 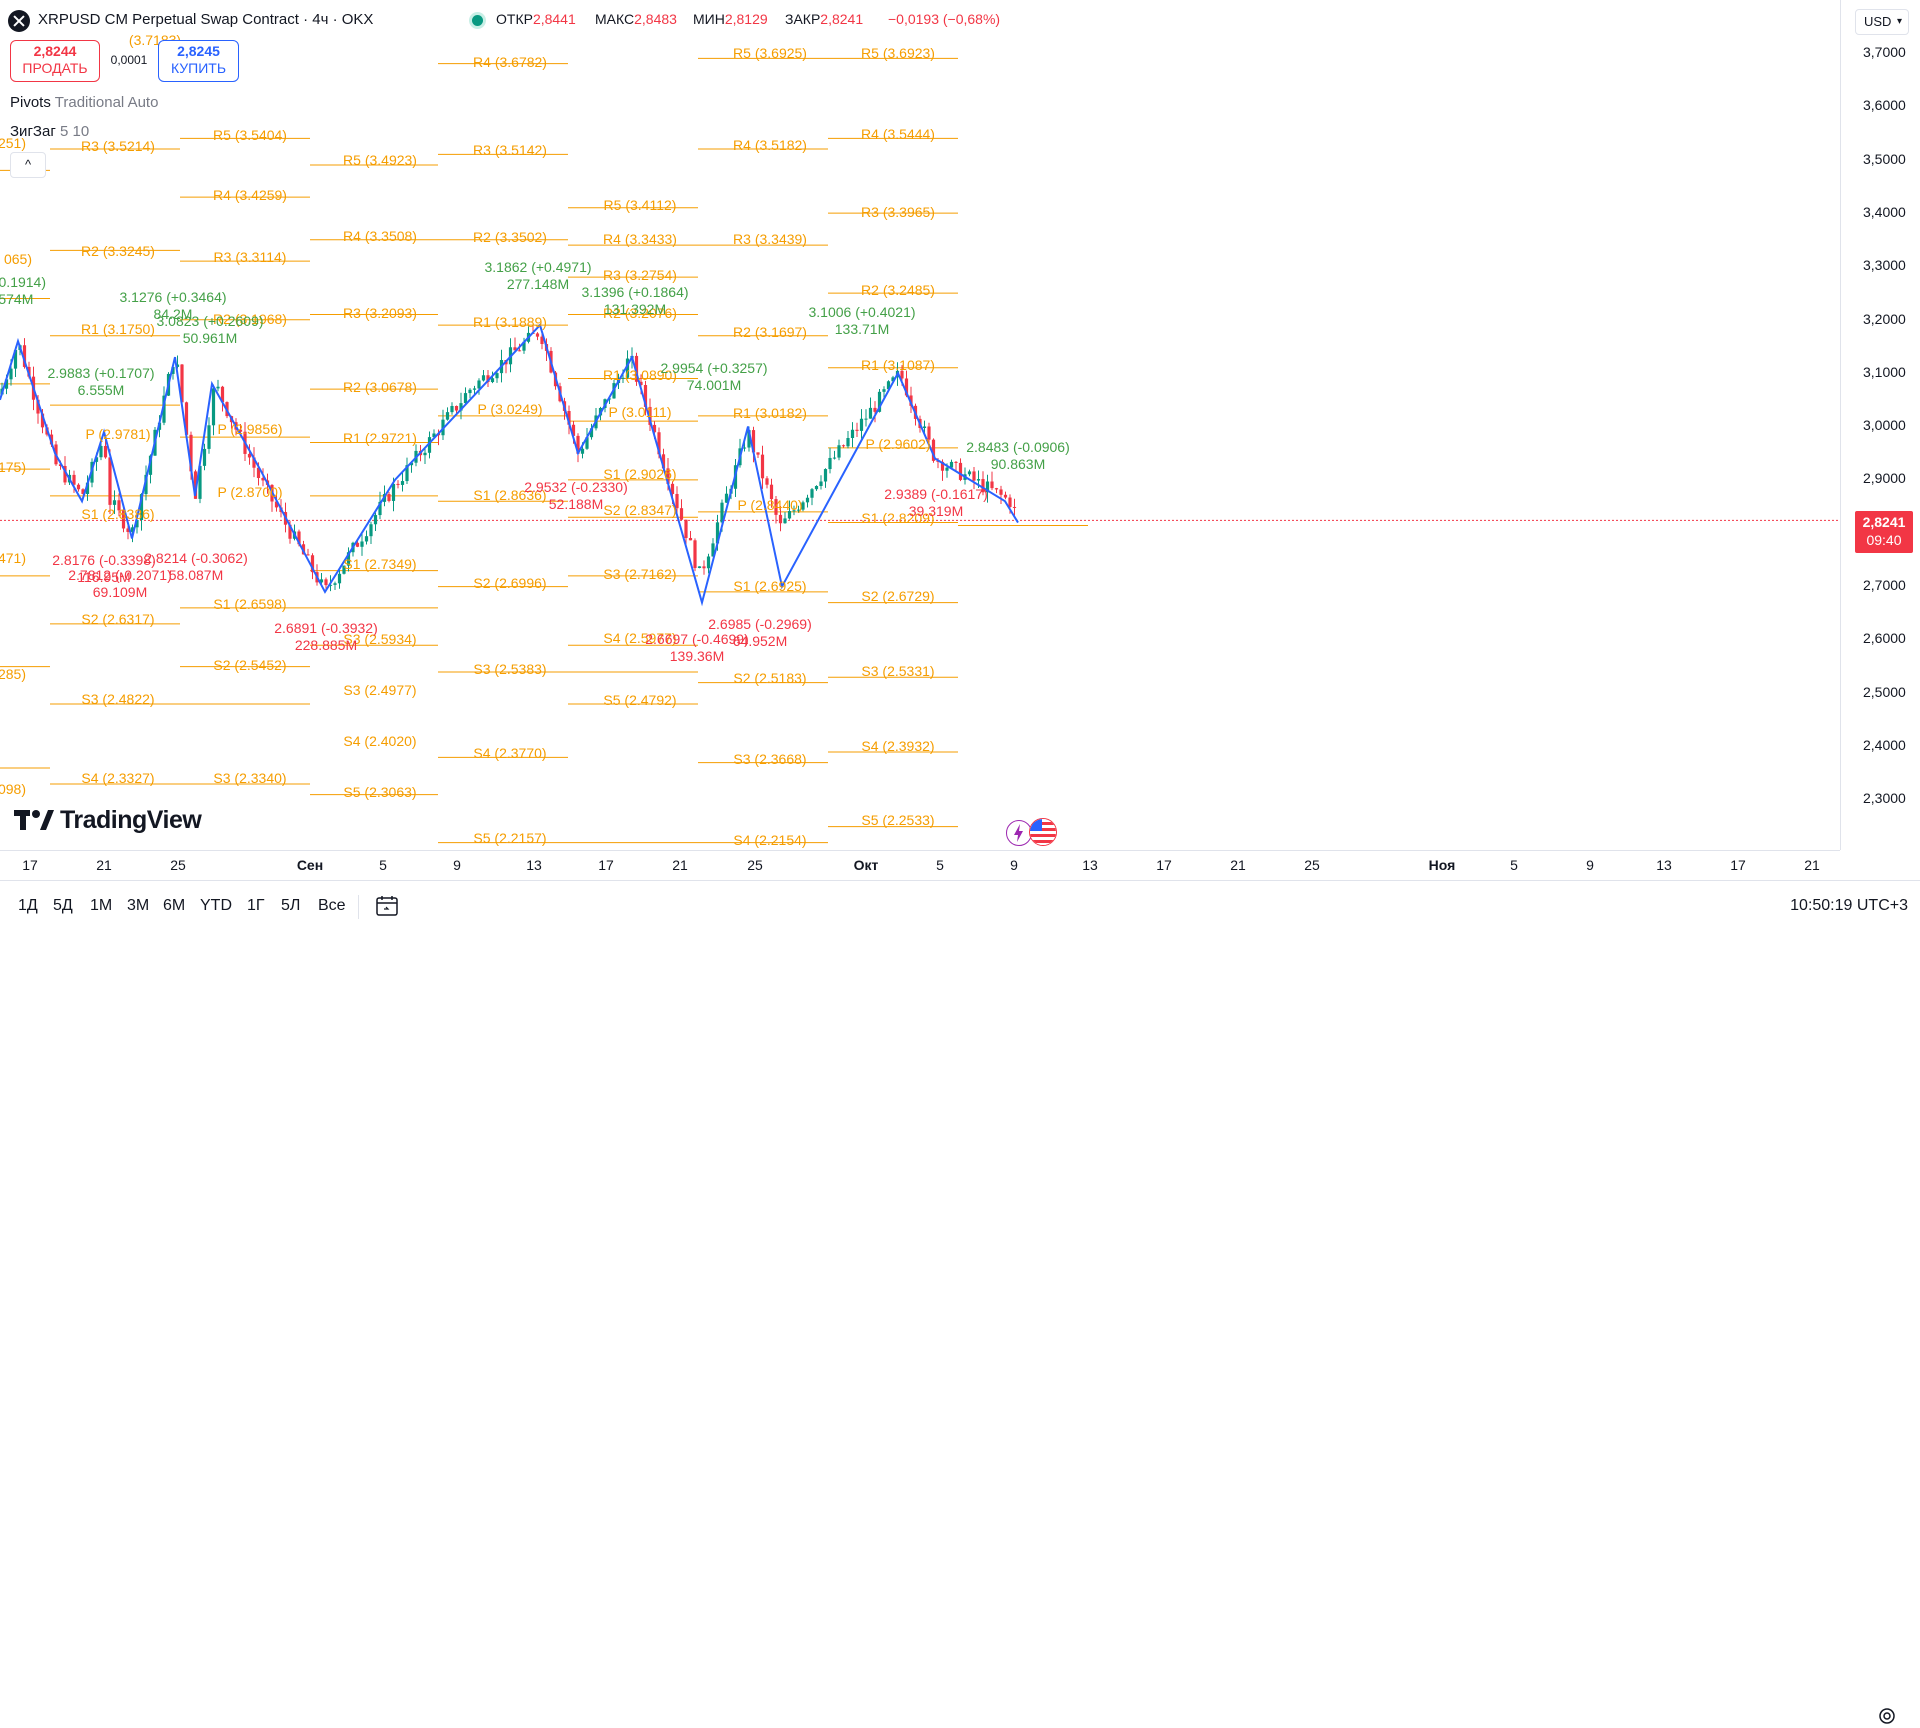 I want to click on pivot-label: P (2.9856), so click(x=249, y=429).